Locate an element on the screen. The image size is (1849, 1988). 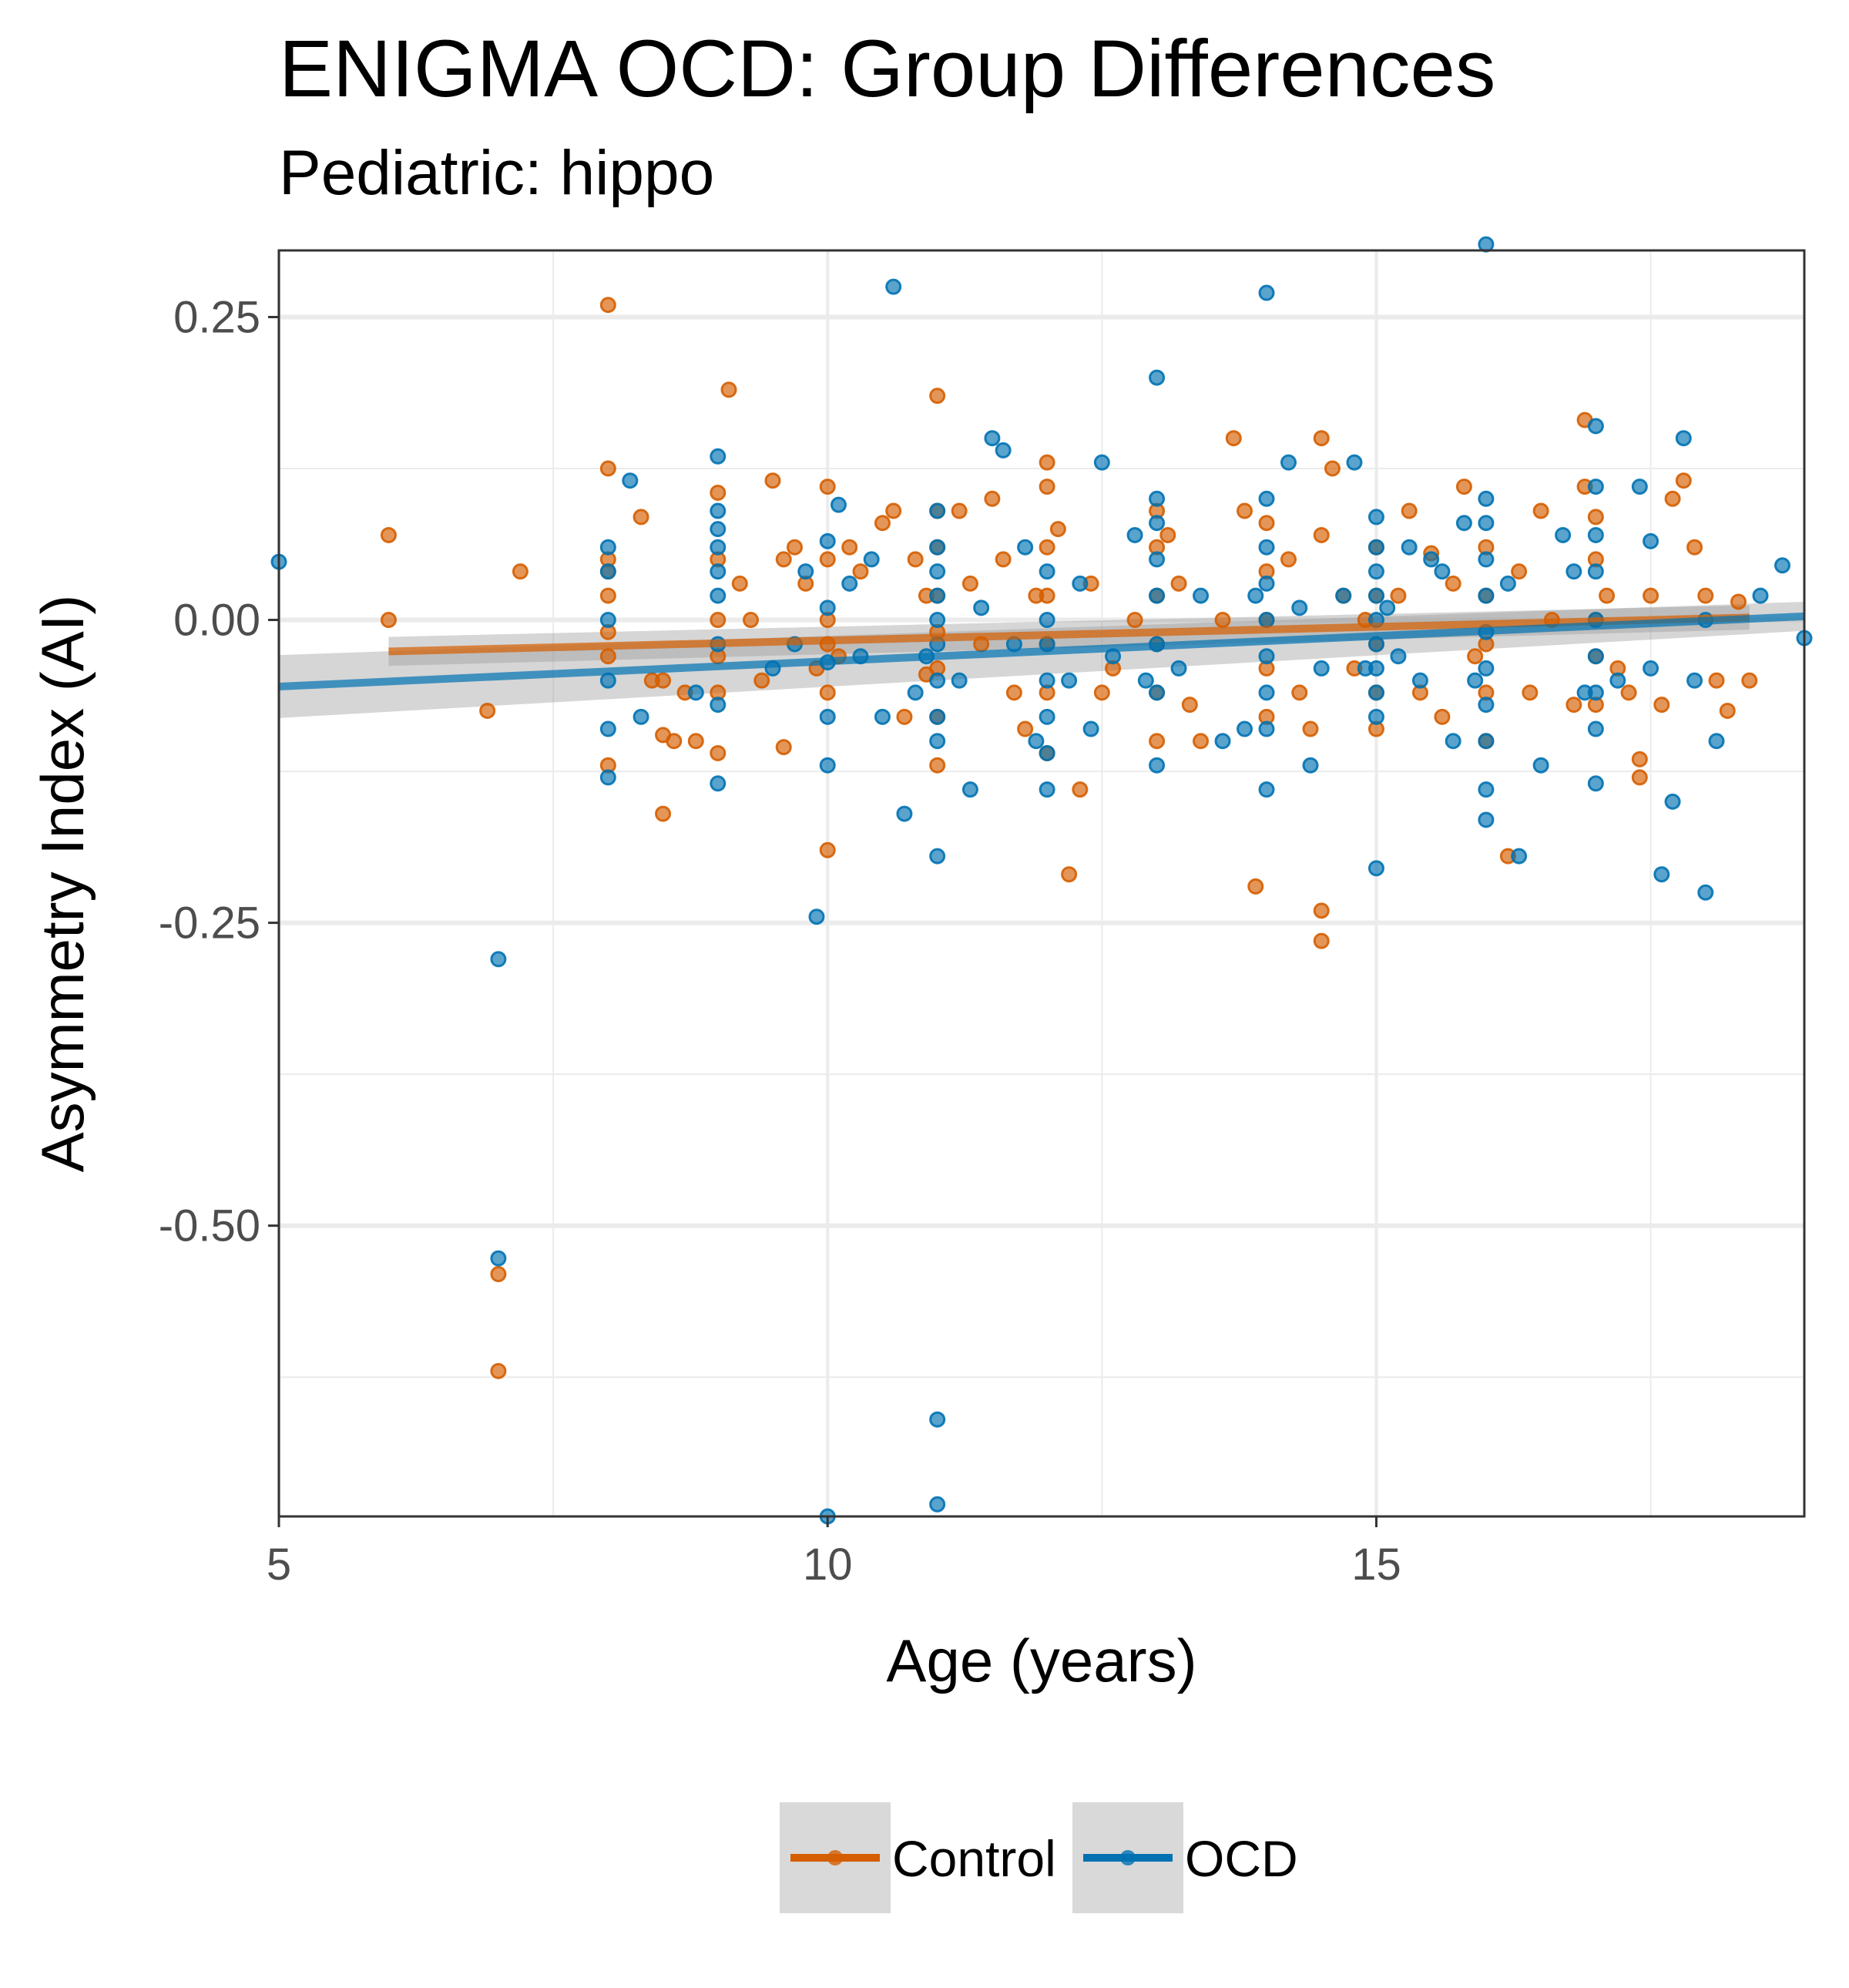
fit-line-ocd is located at coordinates (1041, 651).